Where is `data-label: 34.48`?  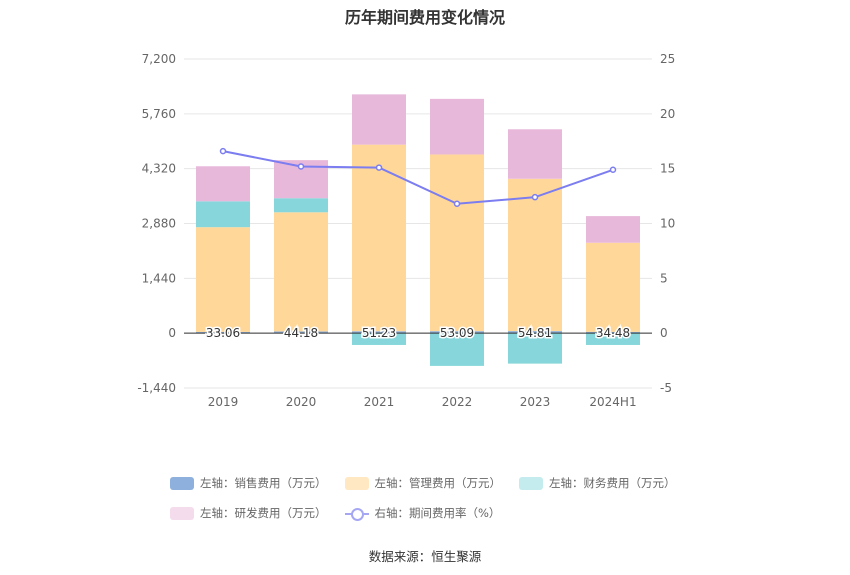 data-label: 34.48 is located at coordinates (613, 333).